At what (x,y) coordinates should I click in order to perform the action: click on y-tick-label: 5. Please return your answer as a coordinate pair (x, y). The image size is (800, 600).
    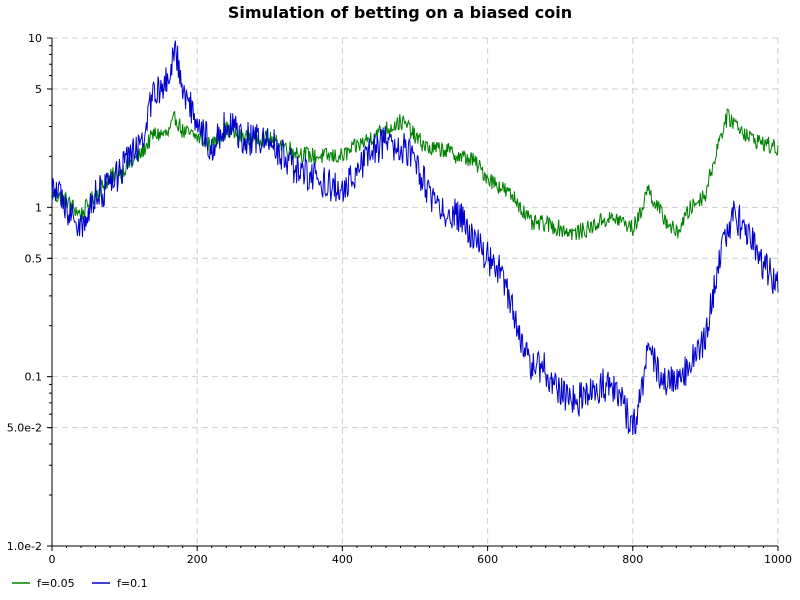
    Looking at the image, I should click on (38, 89).